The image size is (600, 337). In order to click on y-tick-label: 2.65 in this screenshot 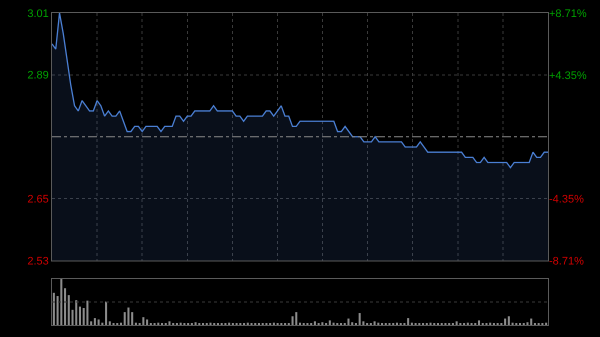, I will do `click(38, 199)`.